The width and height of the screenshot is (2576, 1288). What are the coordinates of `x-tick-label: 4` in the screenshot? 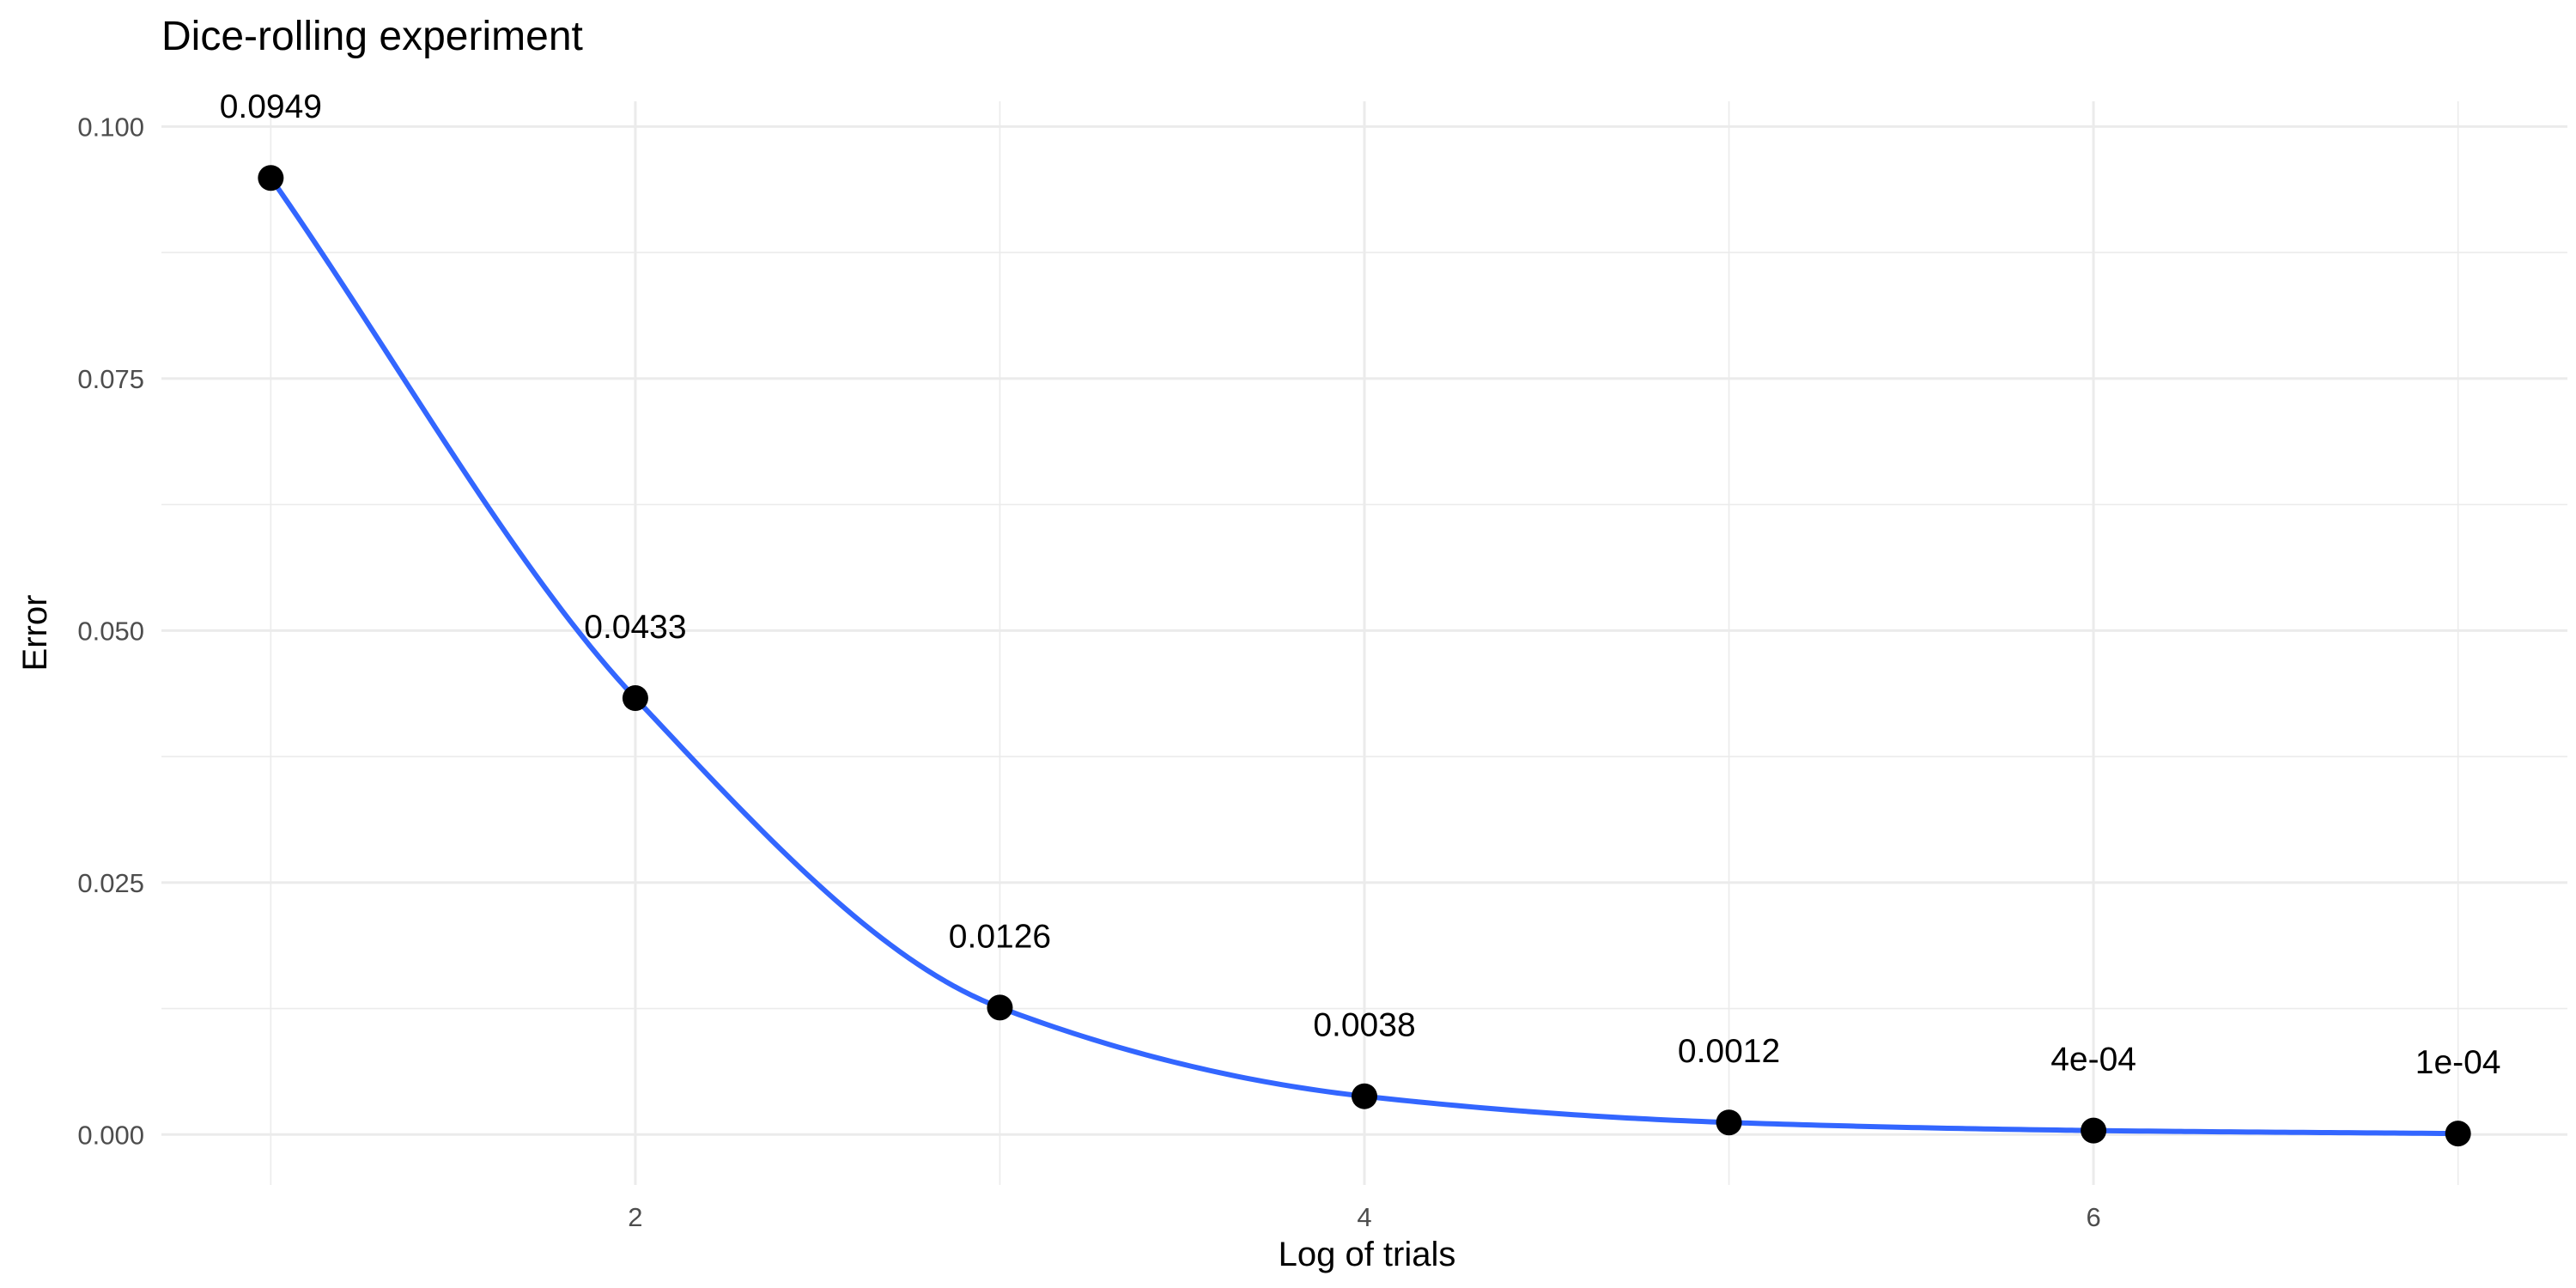 It's located at (1364, 1217).